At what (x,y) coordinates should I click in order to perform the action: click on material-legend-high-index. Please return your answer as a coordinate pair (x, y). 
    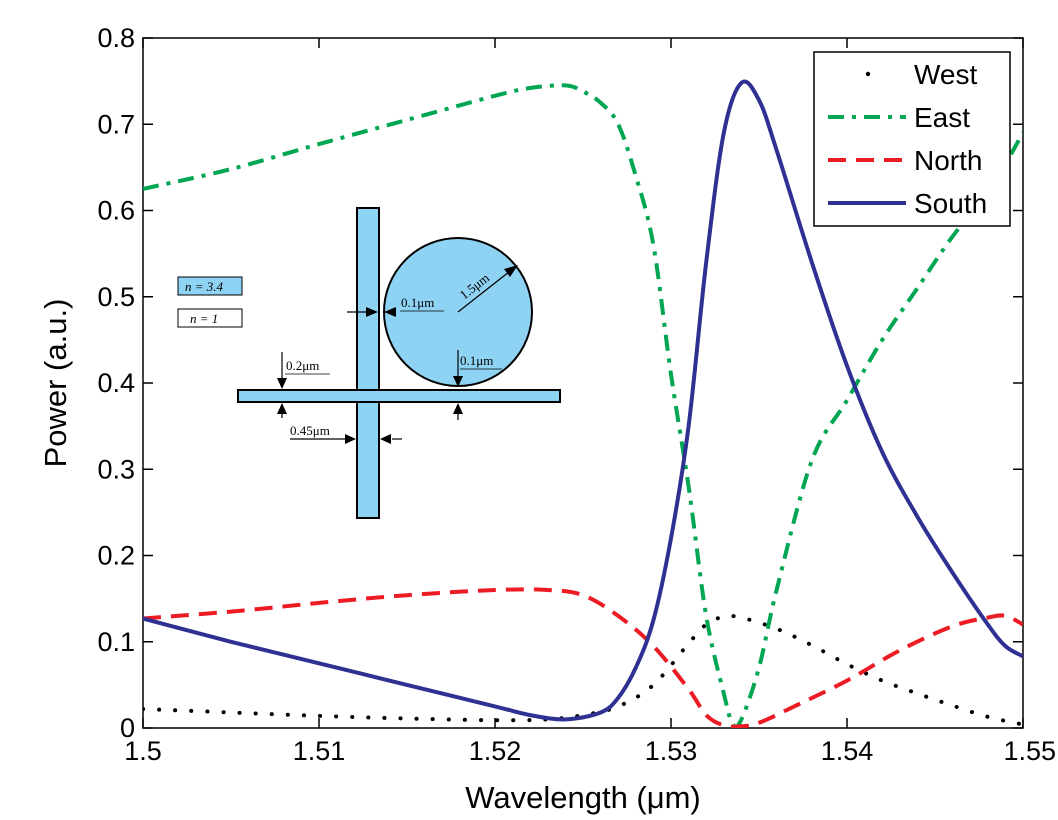
    Looking at the image, I should click on (210, 286).